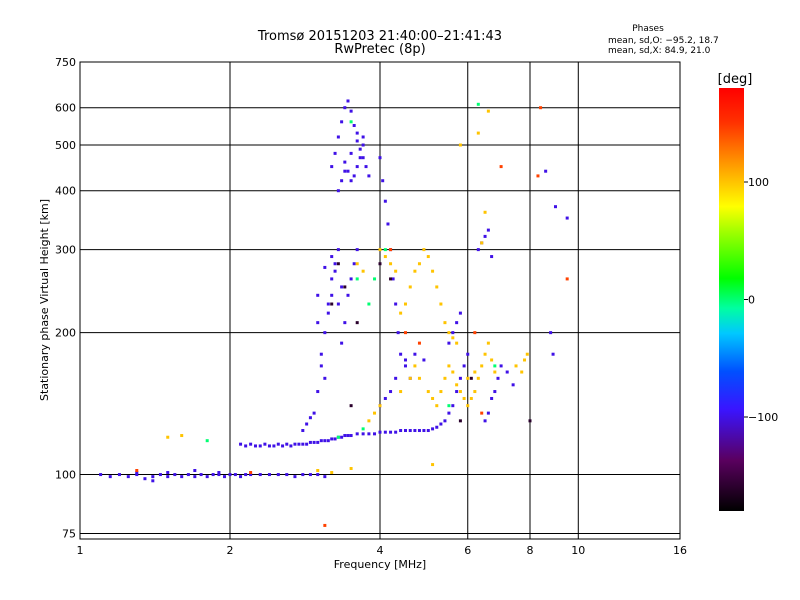  I want to click on x-tick-label: 8, so click(530, 550).